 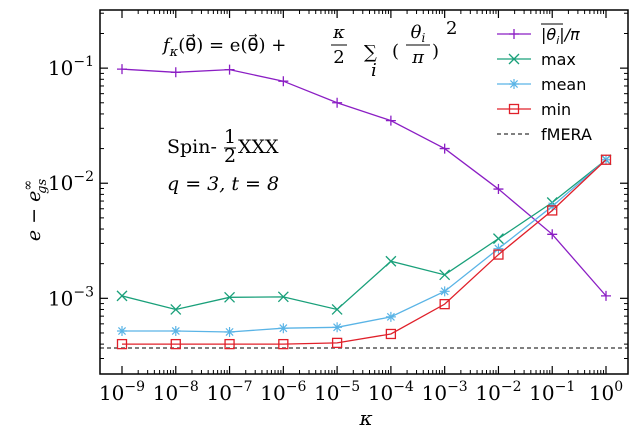 I want to click on svg-text: e − e∞gs, so click(x=35, y=210).